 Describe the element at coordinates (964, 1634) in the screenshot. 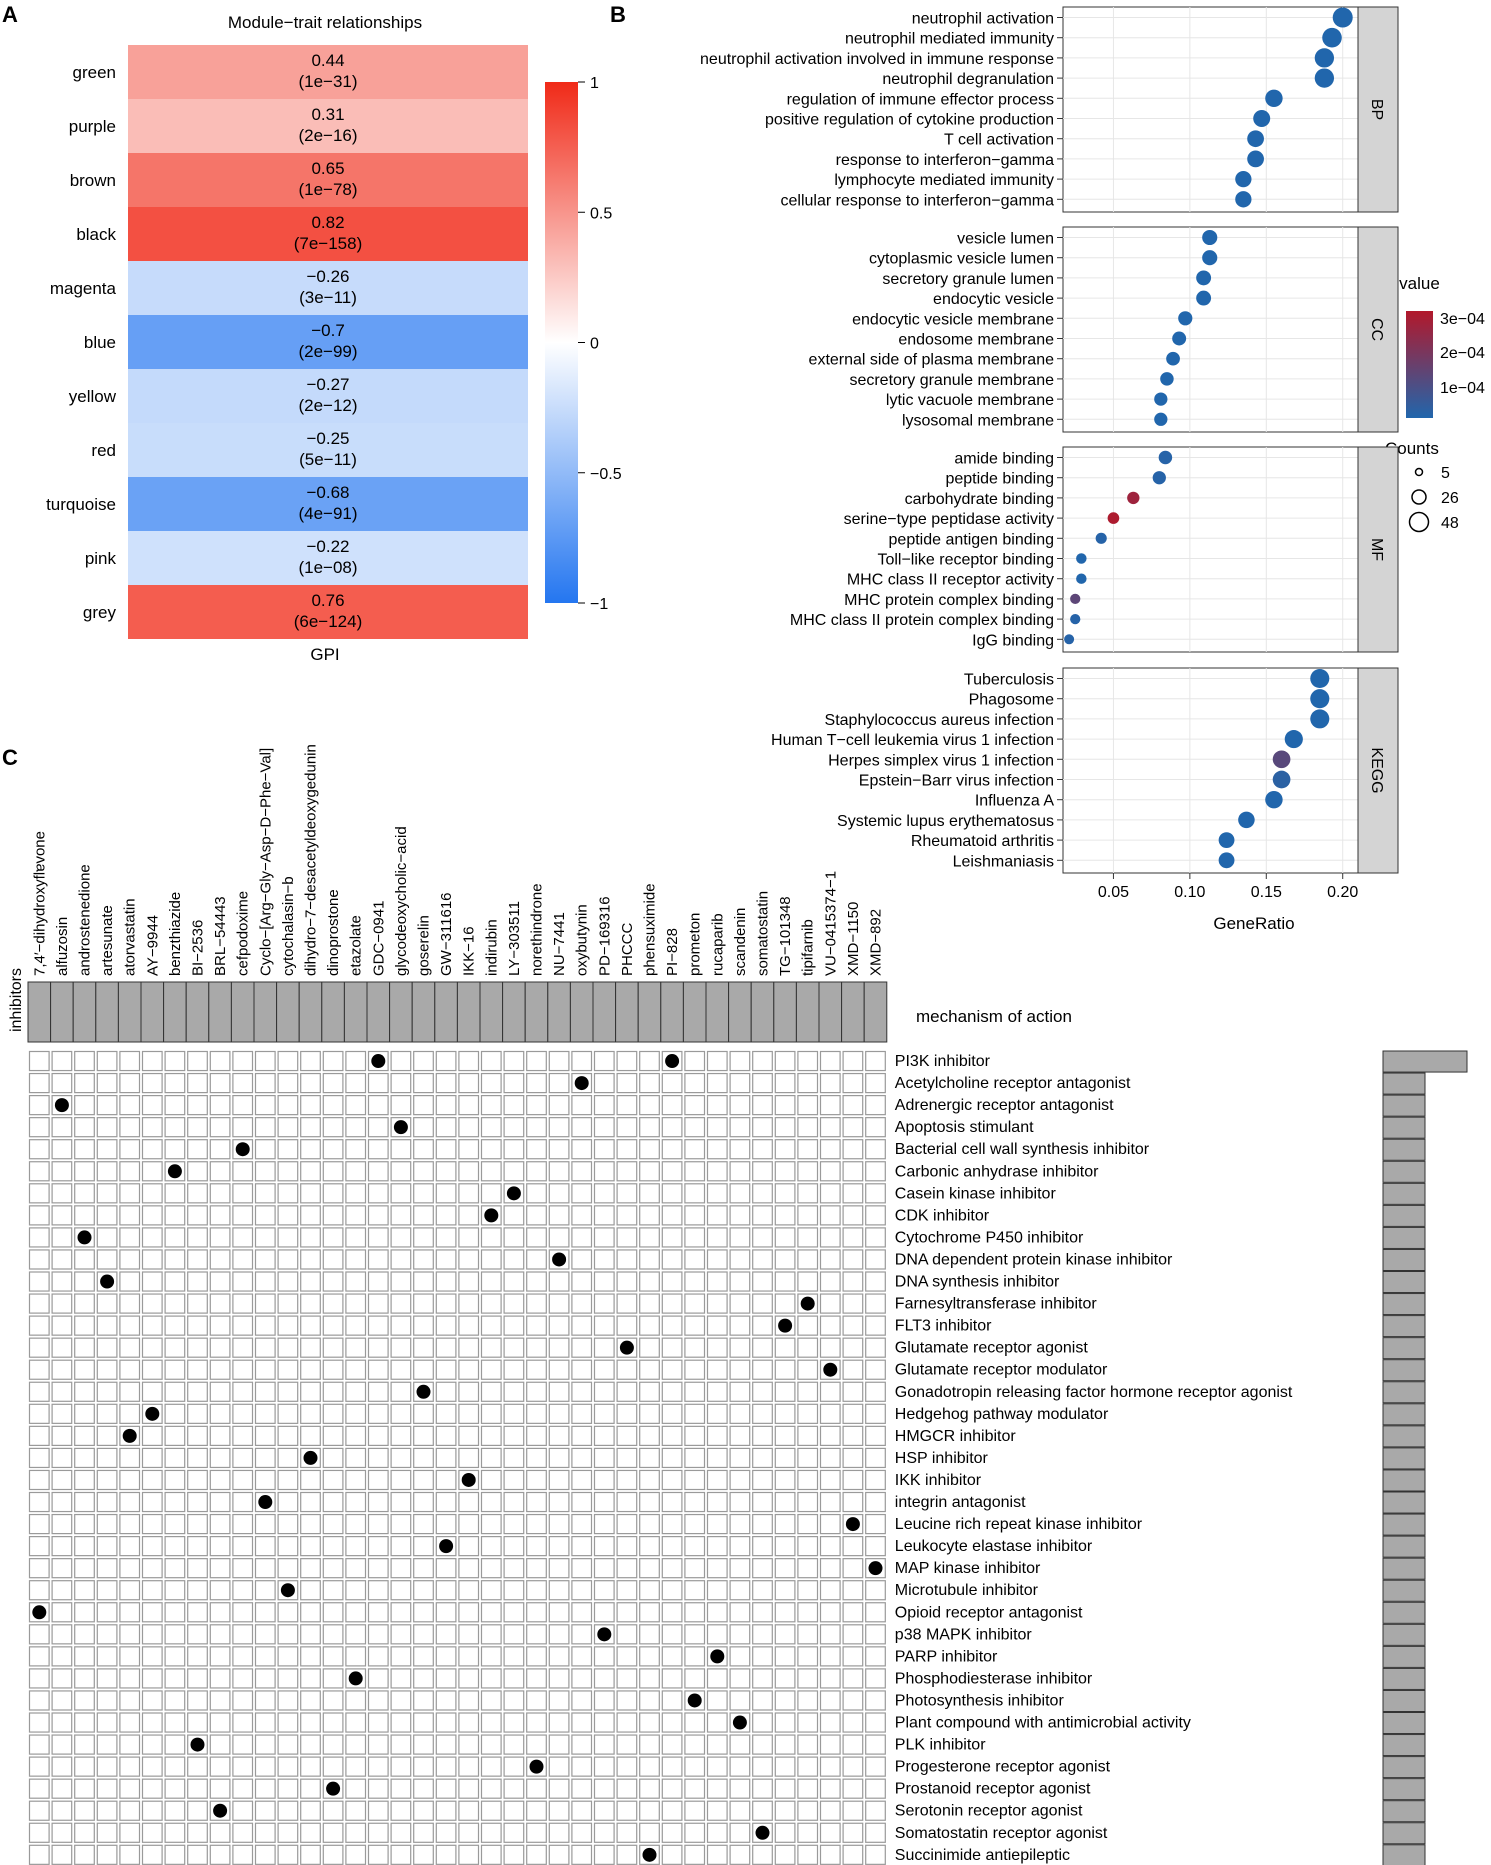

I see `mechanism-label: p38 MAPK inhibitor` at that location.